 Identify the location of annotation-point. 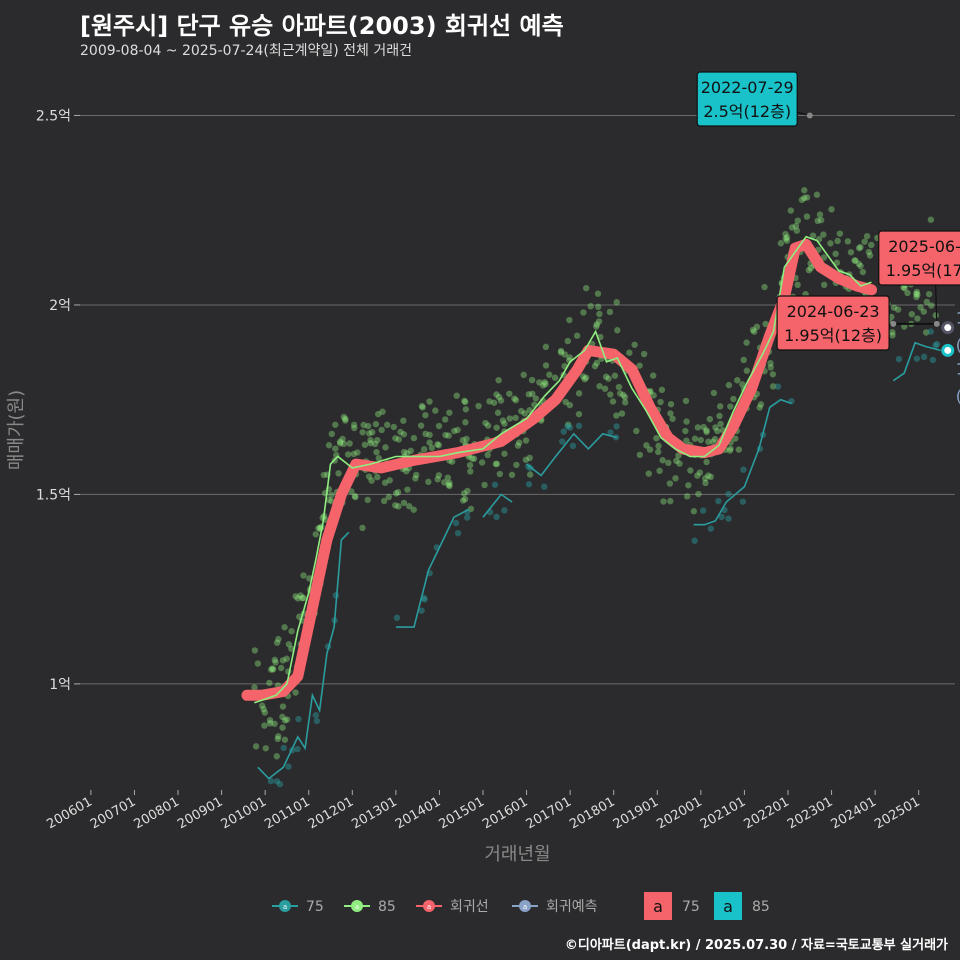
(936, 323).